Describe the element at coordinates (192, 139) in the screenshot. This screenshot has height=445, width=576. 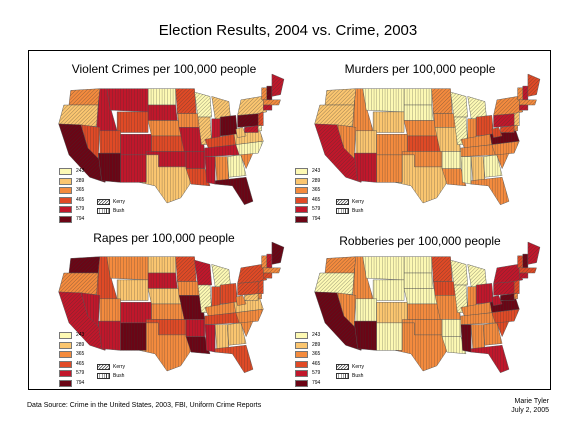
I see `state-mo-vote-pattern` at that location.